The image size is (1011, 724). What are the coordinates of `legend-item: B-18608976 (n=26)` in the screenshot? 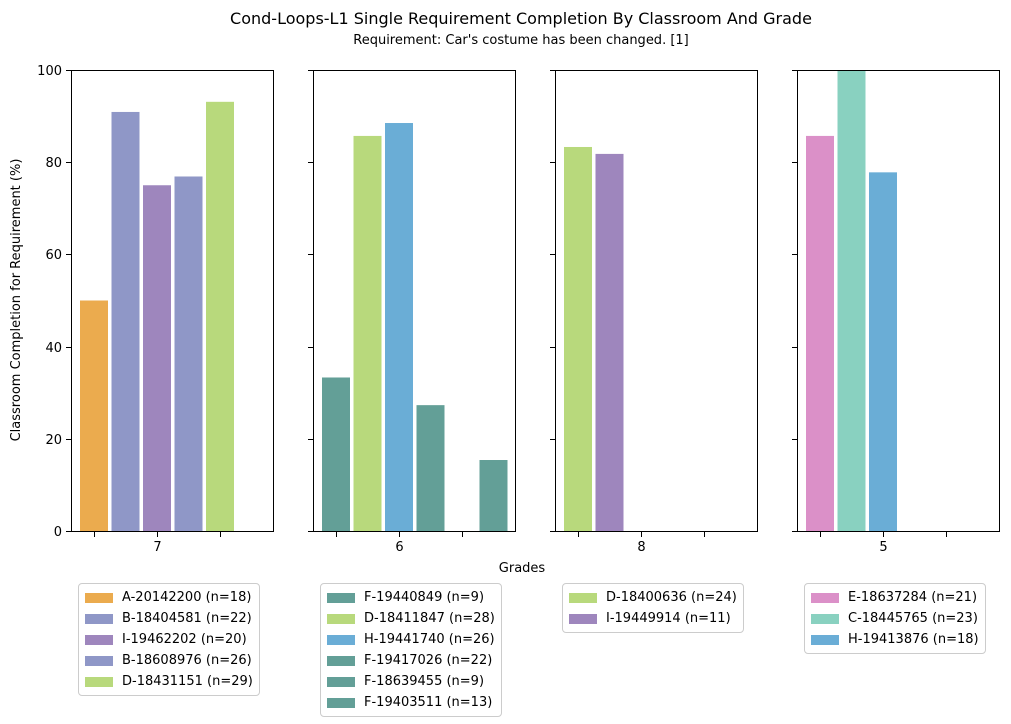 It's located at (169, 660).